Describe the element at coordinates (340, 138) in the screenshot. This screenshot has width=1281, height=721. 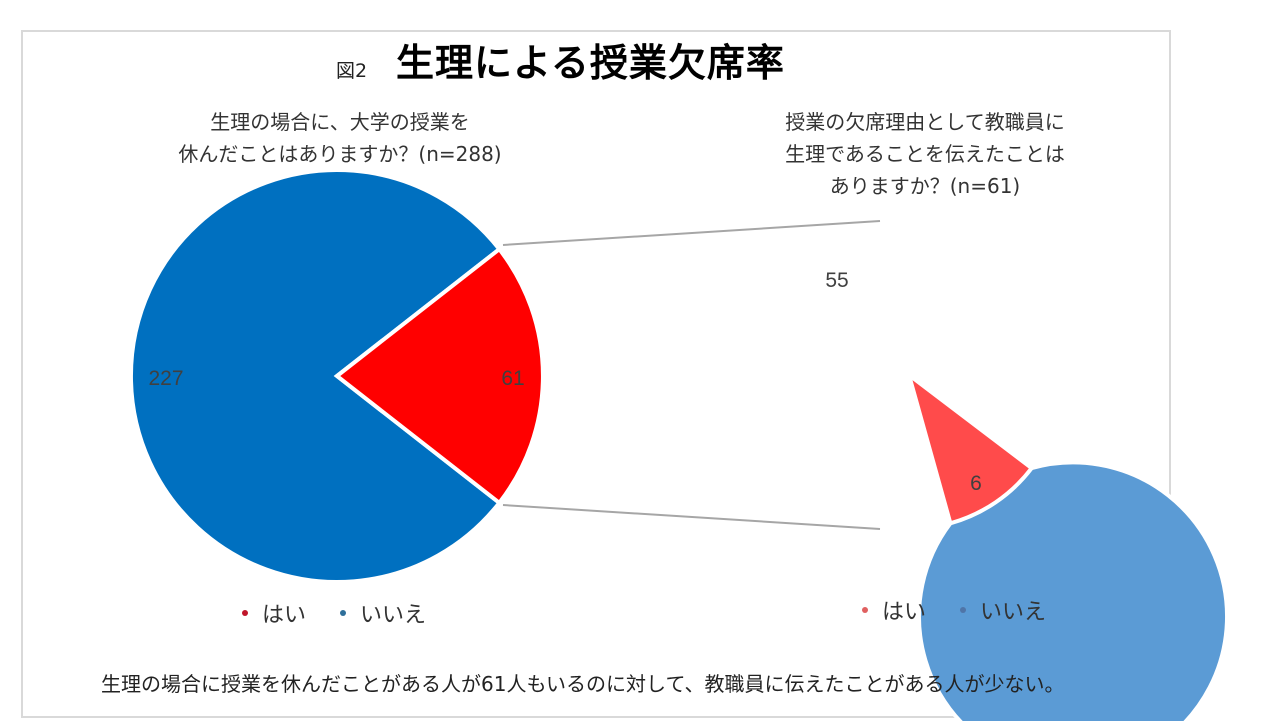
I see `left-chart-subtitle: 生理の場合に、大学の授業を 休んだことはありますか？(n=288)` at that location.